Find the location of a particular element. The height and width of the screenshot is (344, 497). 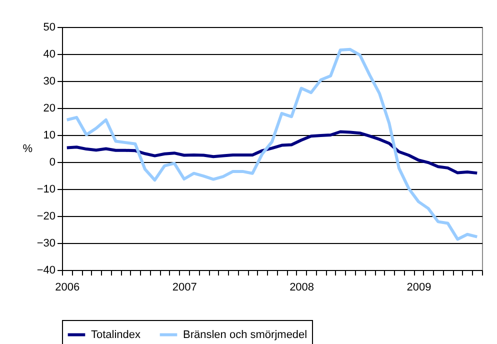

y-tick-label: −40 is located at coordinates (46, 270).